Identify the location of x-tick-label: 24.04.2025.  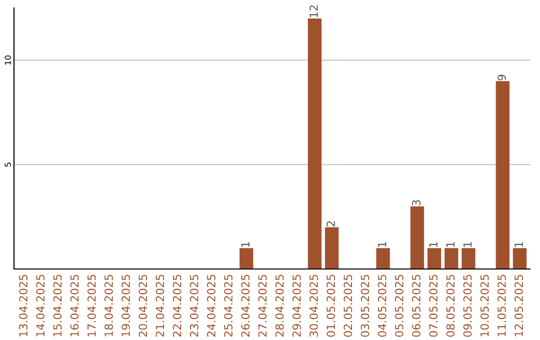
(211, 305).